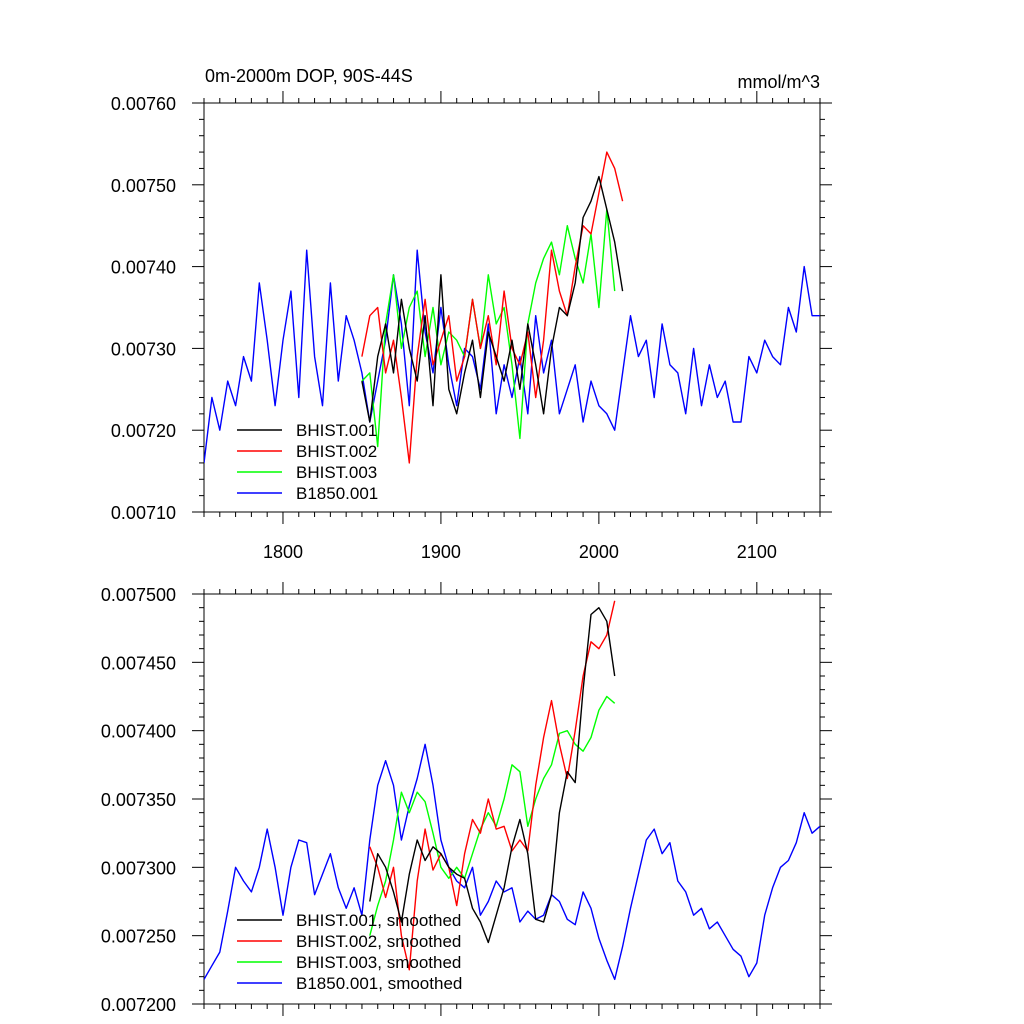 Image resolution: width=1024 pixels, height=1024 pixels. What do you see at coordinates (378, 962) in the screenshot?
I see `legend-label: BHIST.003, smoothed` at bounding box center [378, 962].